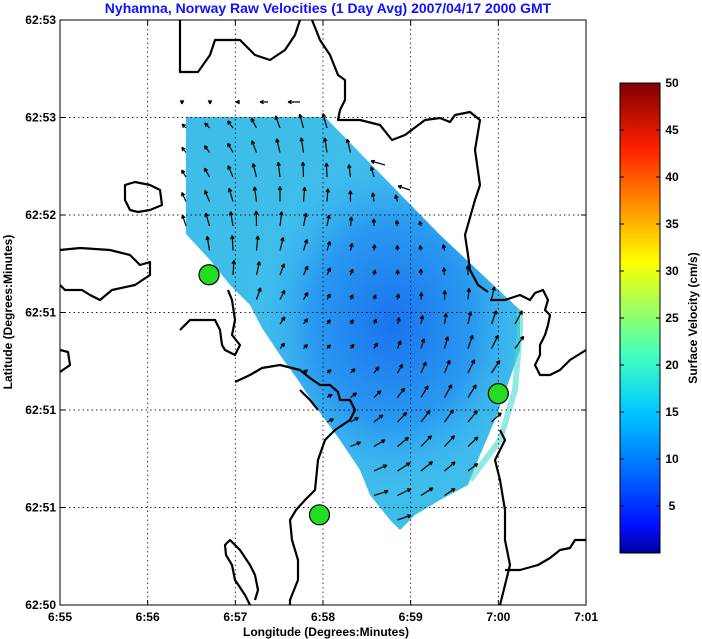  Describe the element at coordinates (672, 365) in the screenshot. I see `colorbar-tick-label: 20` at that location.